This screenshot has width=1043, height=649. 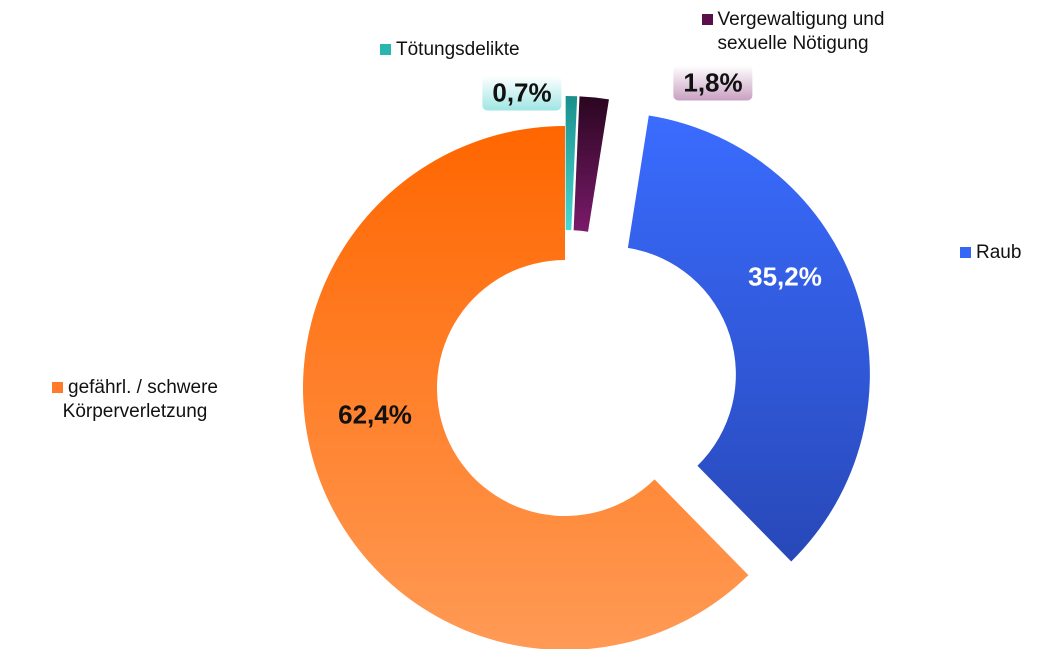 I want to click on data-label: 35,2%, so click(x=785, y=276).